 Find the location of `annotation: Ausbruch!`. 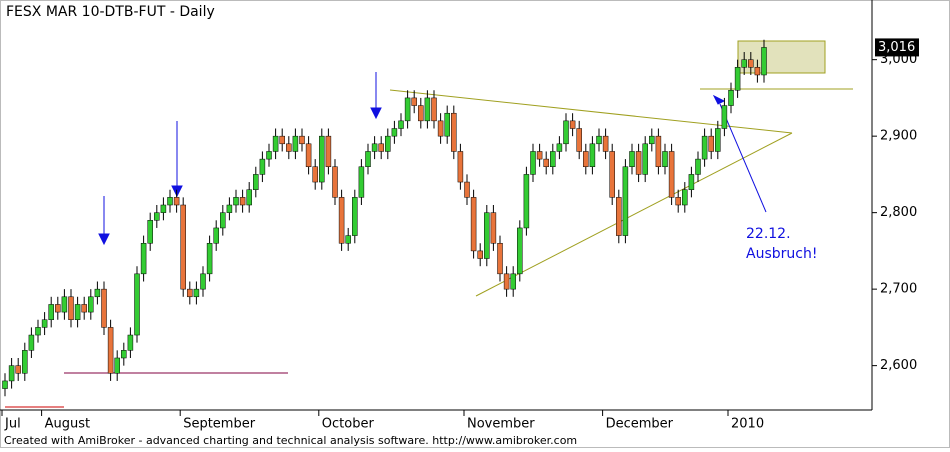

annotation: Ausbruch! is located at coordinates (781, 254).